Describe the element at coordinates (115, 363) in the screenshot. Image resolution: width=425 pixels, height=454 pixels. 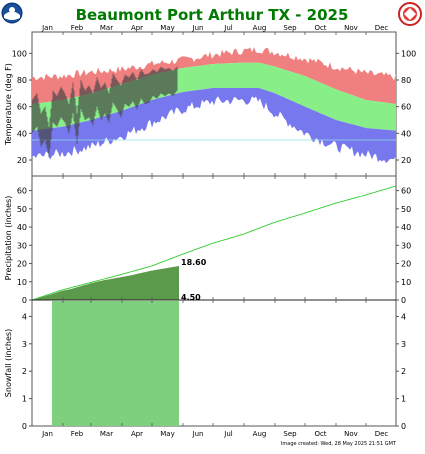
I see `snowfall-observed-period` at that location.